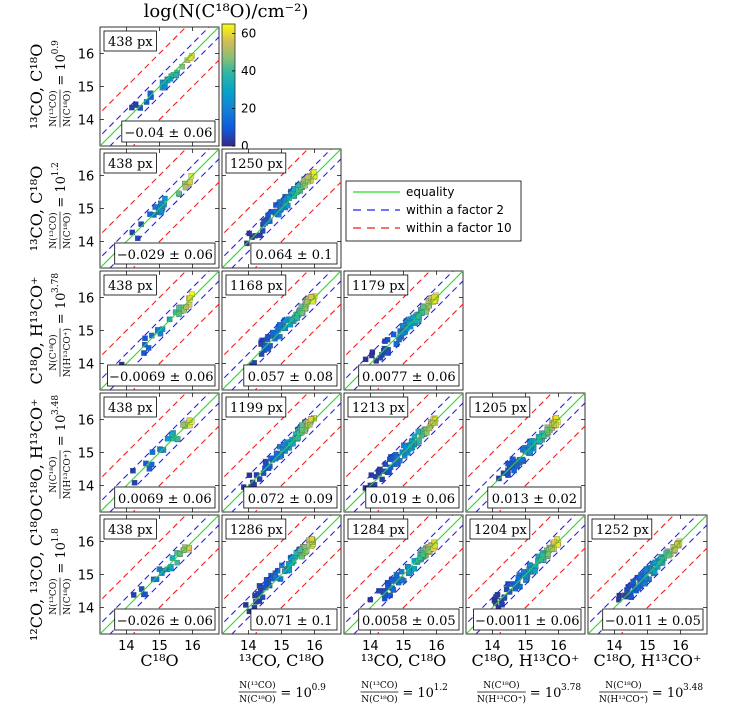  What do you see at coordinates (248, 108) in the screenshot?
I see `colorbar-tick-label: 20` at bounding box center [248, 108].